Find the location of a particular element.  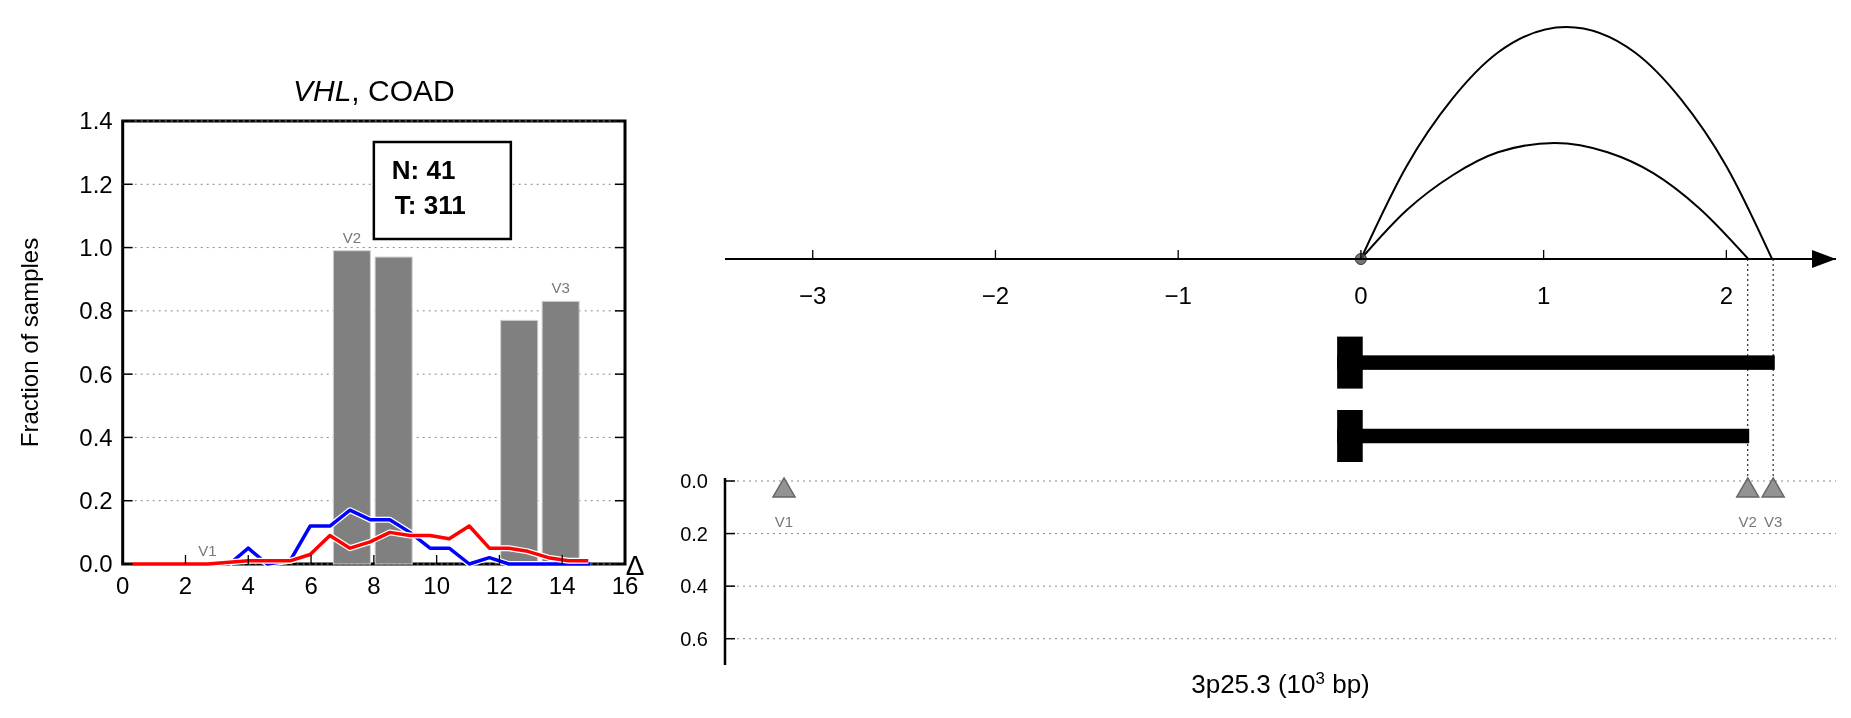

x-tick-label: 14 is located at coordinates (562, 585).